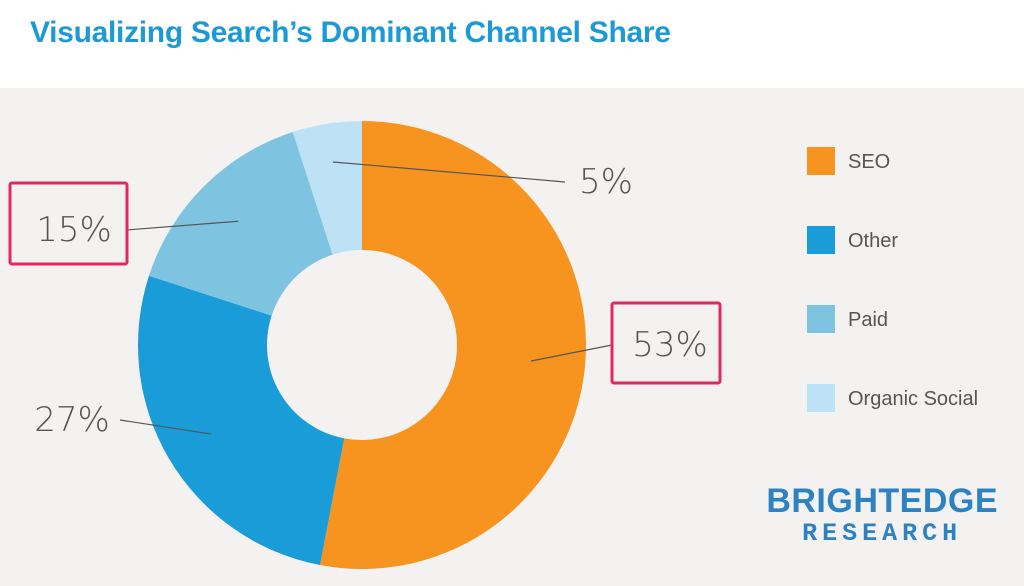 Image resolution: width=1024 pixels, height=586 pixels. Describe the element at coordinates (241, 420) in the screenshot. I see `slice-other` at that location.